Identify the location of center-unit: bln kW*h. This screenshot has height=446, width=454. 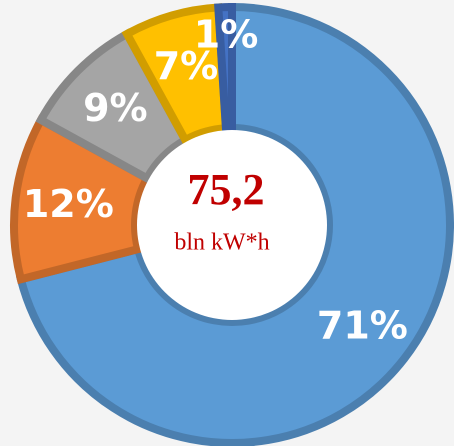
(221, 243).